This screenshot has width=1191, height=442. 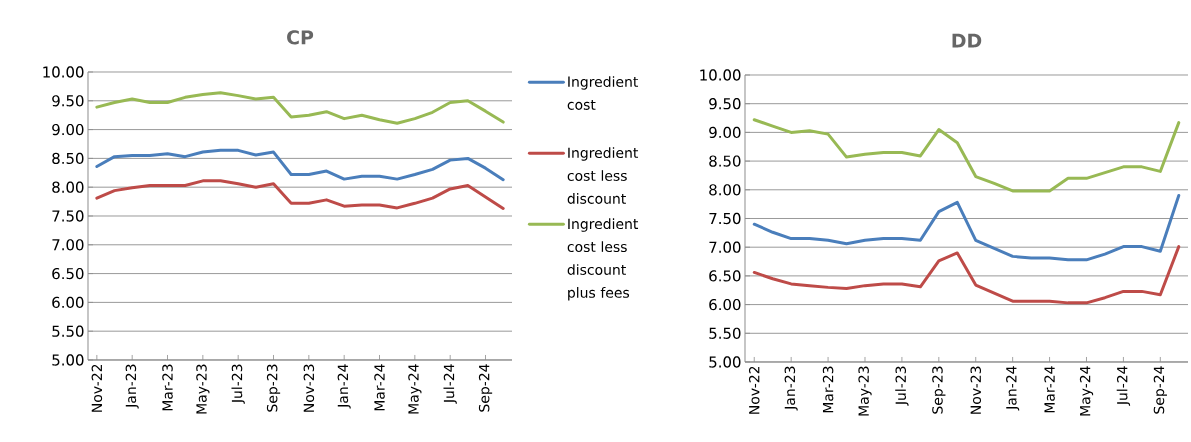 What do you see at coordinates (603, 175) in the screenshot?
I see `legend-label: Ingredient cost less discount` at bounding box center [603, 175].